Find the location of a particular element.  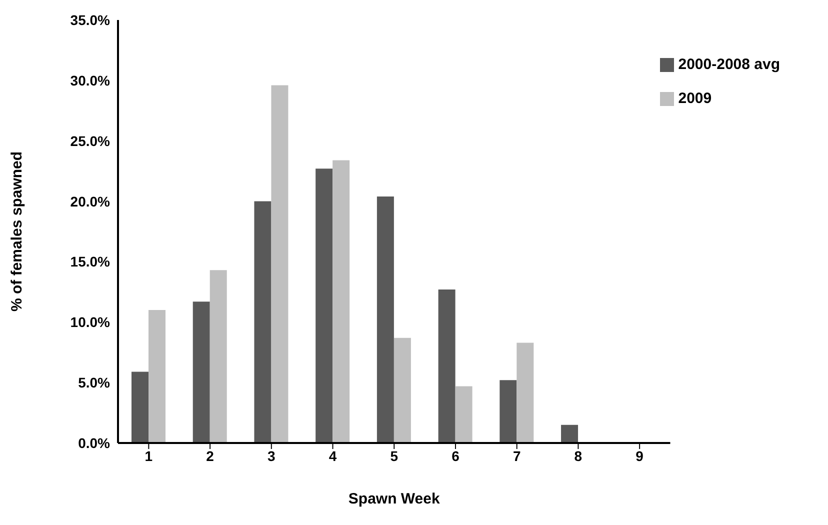

x-tick-label: 2 is located at coordinates (210, 456).